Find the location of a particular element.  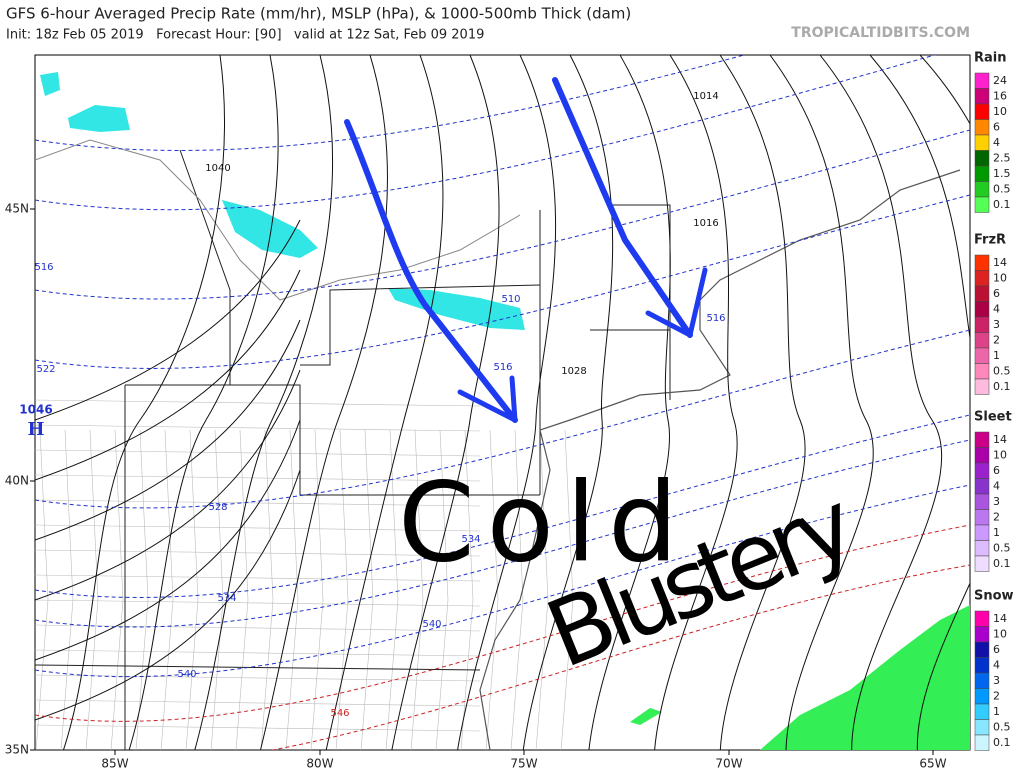

pressure-label: 1046 is located at coordinates (35, 410).